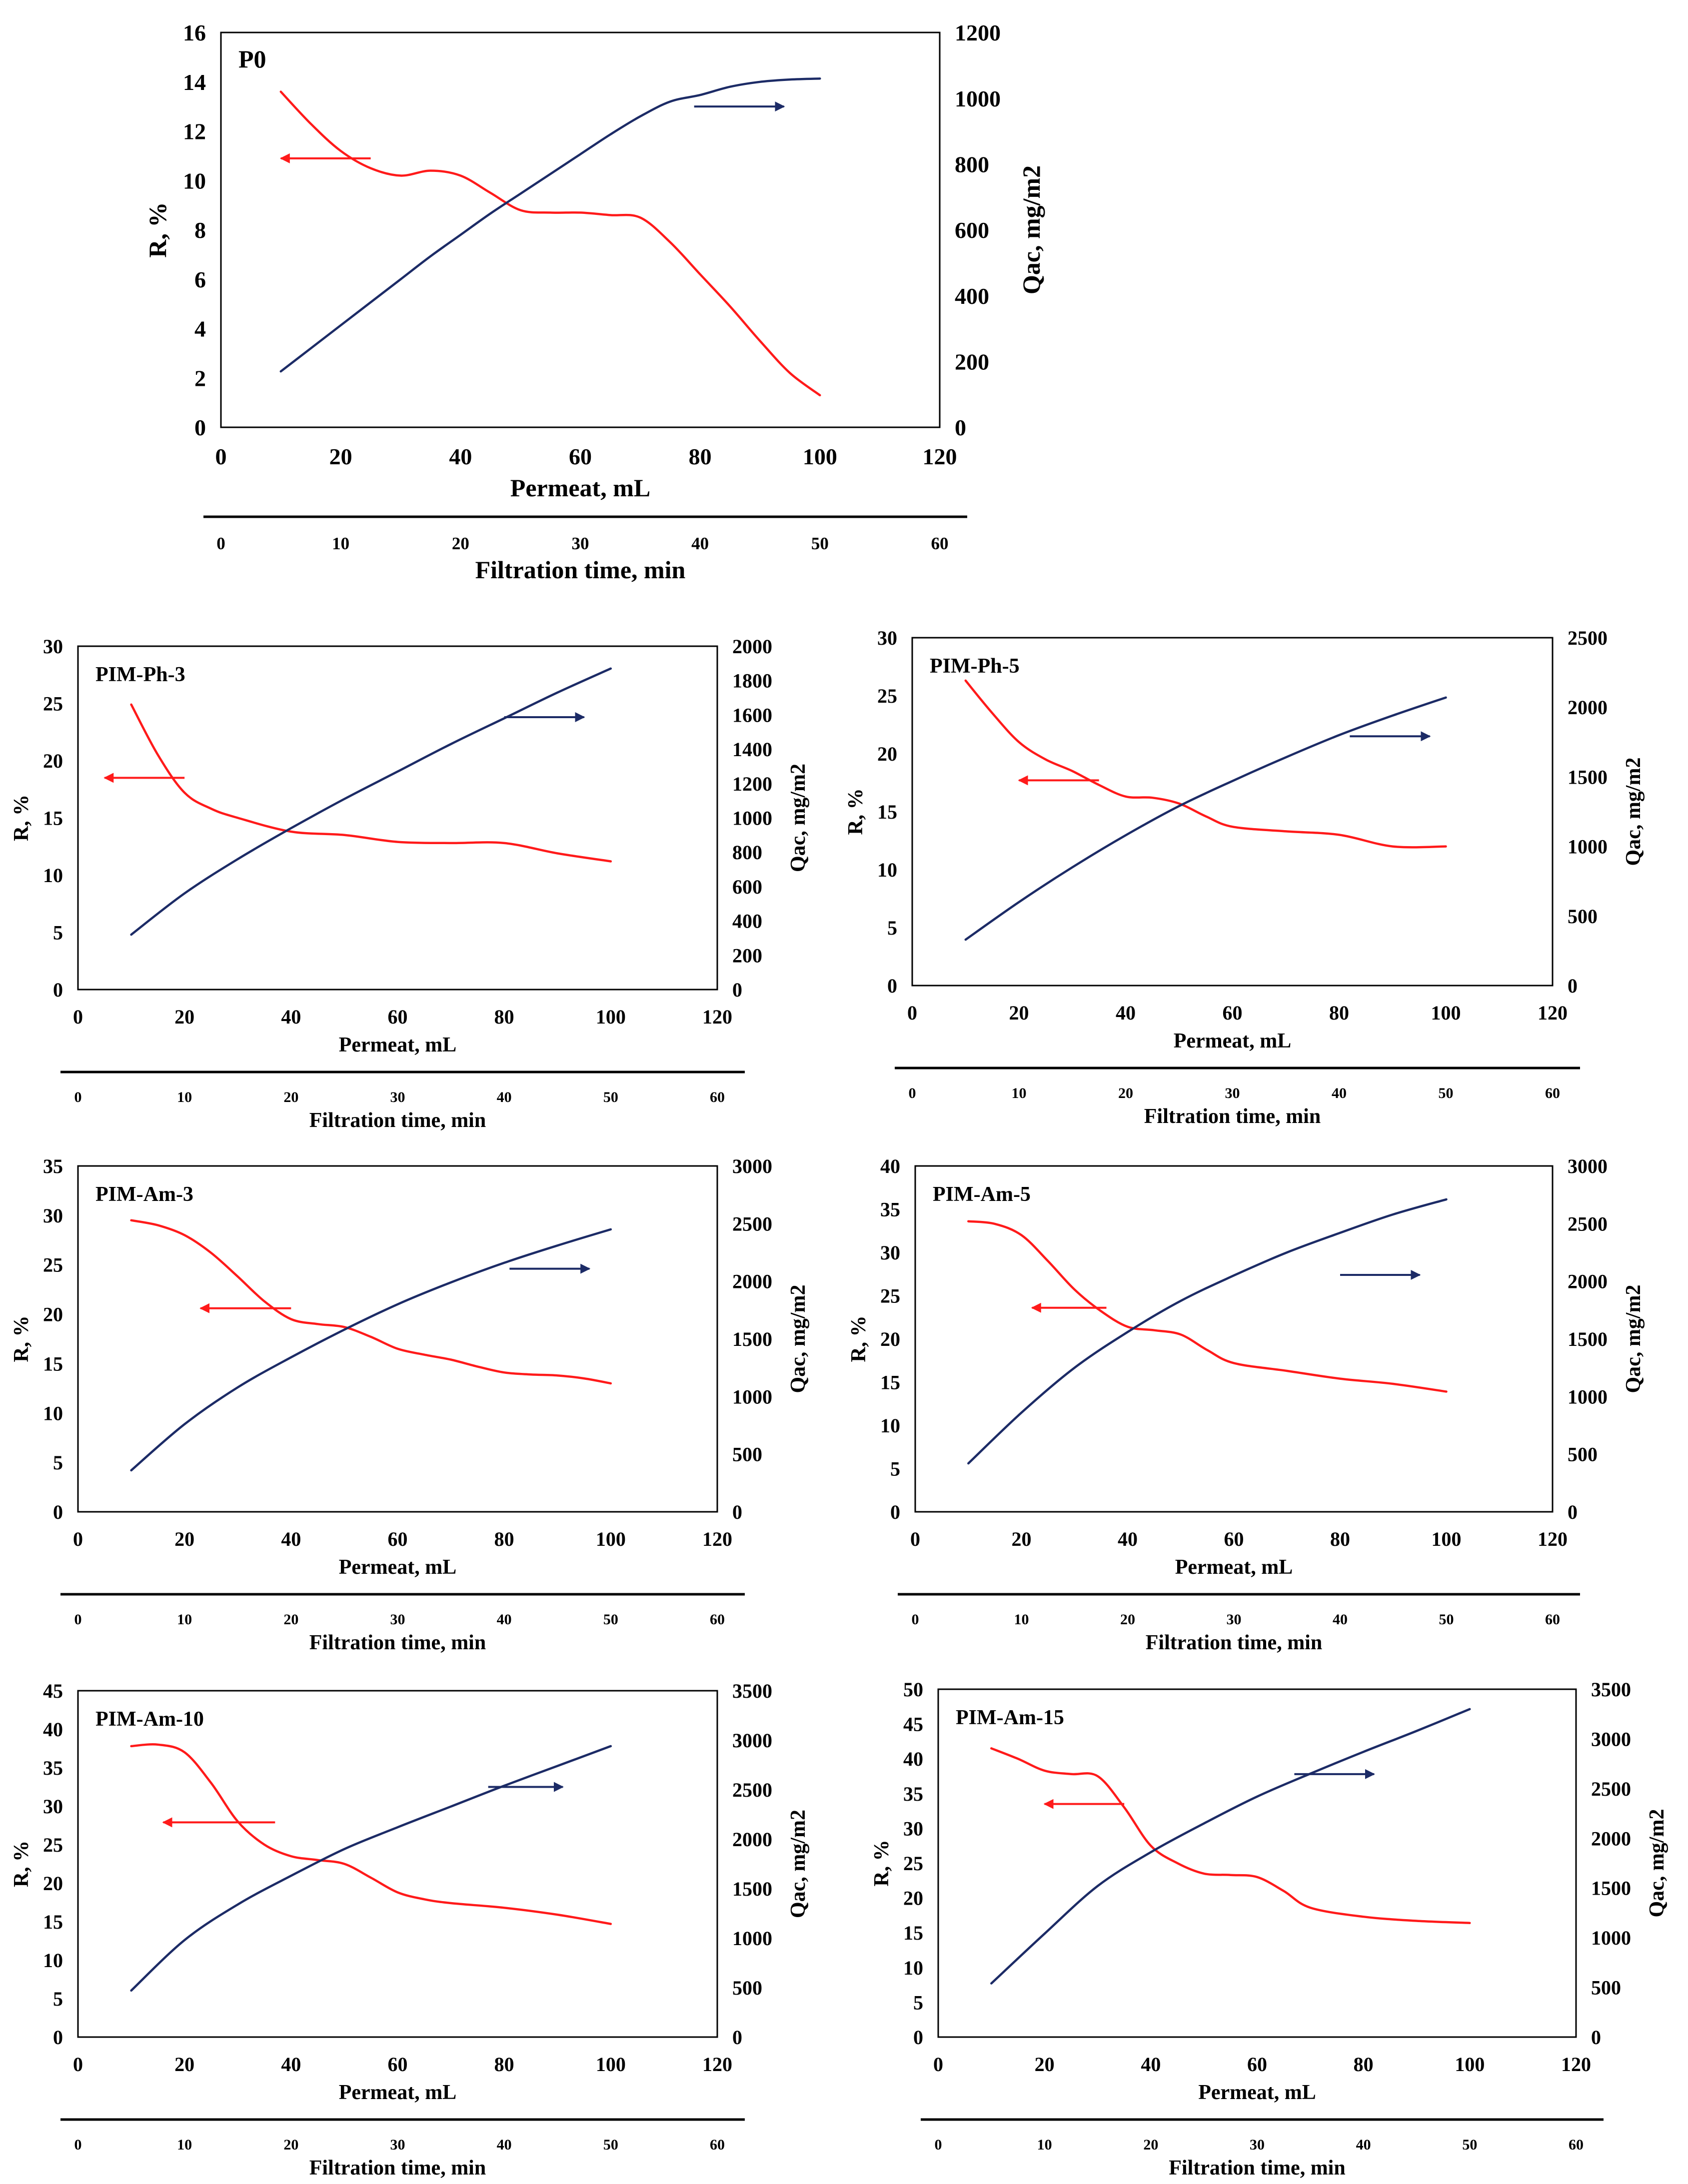 Image resolution: width=1688 pixels, height=2184 pixels. I want to click on y-tick-label: 16, so click(194, 32).